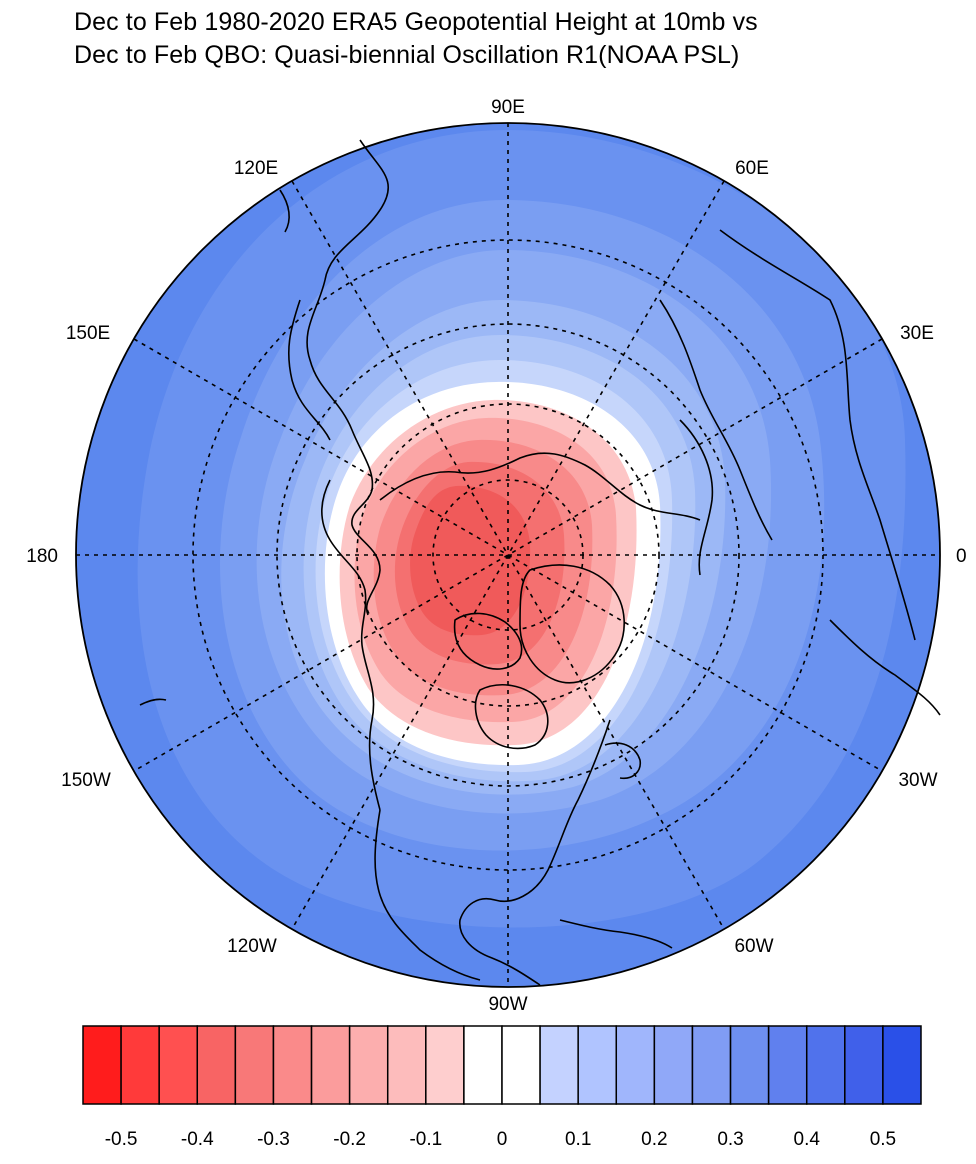  I want to click on coastline-japan, so click(284, 211).